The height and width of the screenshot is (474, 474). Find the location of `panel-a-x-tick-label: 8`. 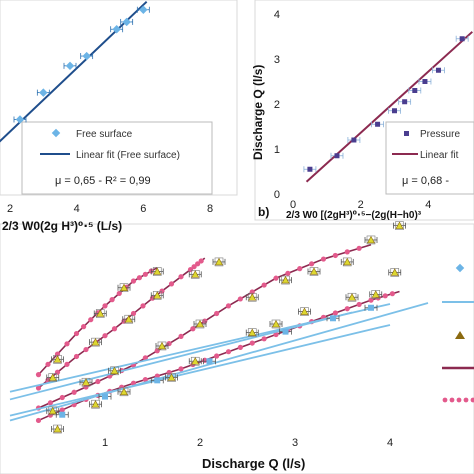

panel-a-x-tick-label: 8 is located at coordinates (210, 209).